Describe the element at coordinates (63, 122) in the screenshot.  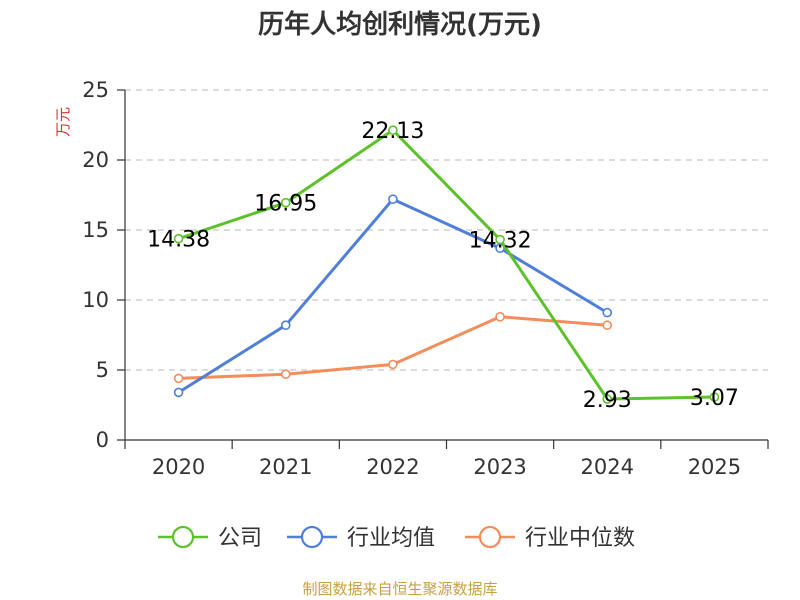
I see `y-axis-label: 万元` at that location.